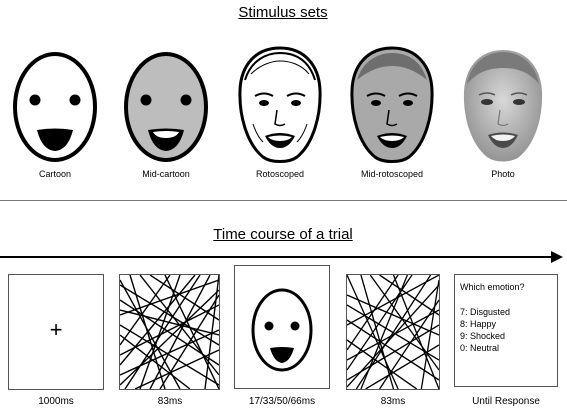 The image size is (567, 409). I want to click on fixation-cross: +, so click(56, 329).